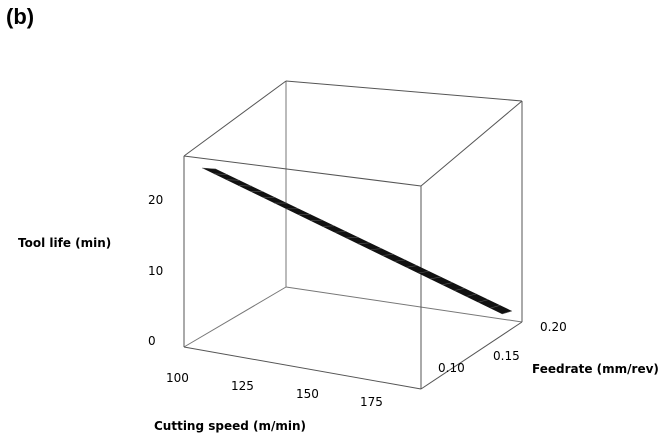 The width and height of the screenshot is (668, 438). What do you see at coordinates (307, 394) in the screenshot?
I see `x-tick-label: 150` at bounding box center [307, 394].